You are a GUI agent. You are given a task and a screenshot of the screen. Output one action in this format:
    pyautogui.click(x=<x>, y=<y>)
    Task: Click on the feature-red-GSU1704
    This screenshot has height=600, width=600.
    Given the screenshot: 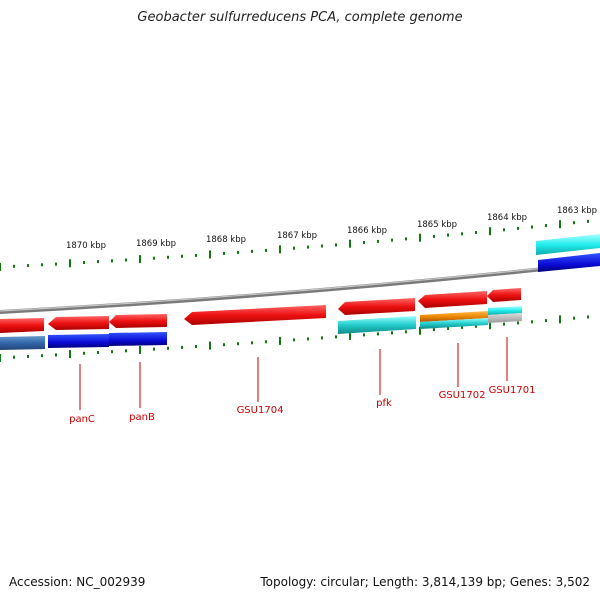 What is the action you would take?
    pyautogui.click(x=255, y=315)
    